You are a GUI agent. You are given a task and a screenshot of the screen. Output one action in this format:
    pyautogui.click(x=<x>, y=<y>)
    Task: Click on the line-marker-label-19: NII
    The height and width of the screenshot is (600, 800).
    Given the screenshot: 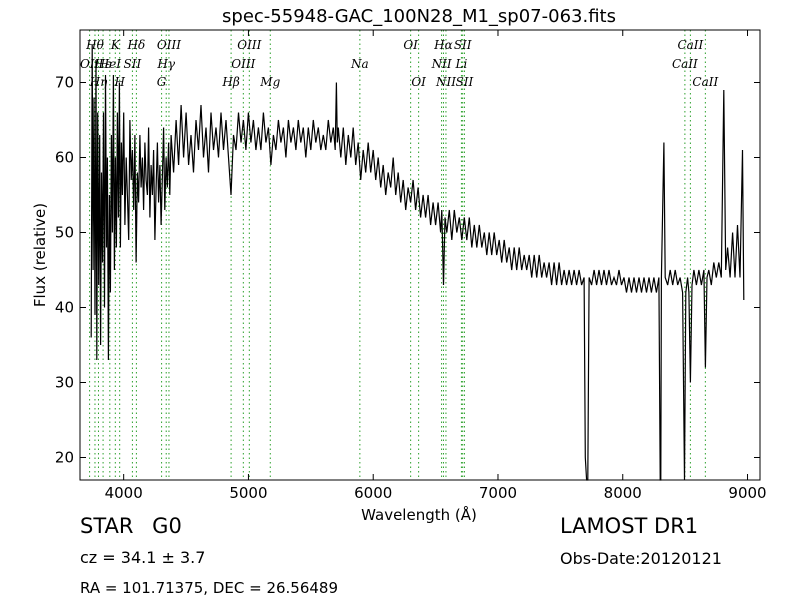 What is the action you would take?
    pyautogui.click(x=441, y=64)
    